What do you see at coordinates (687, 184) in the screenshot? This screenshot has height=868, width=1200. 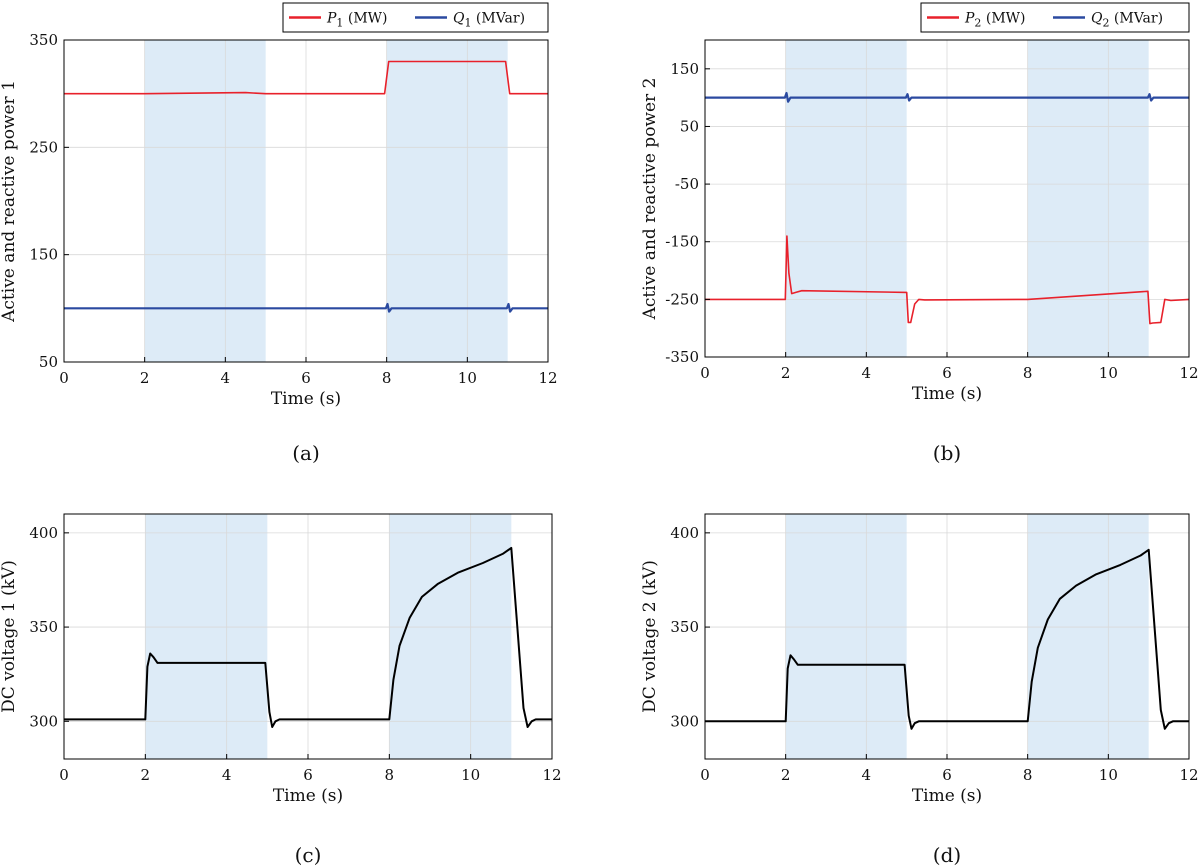 I see `y-tick-label: -50` at bounding box center [687, 184].